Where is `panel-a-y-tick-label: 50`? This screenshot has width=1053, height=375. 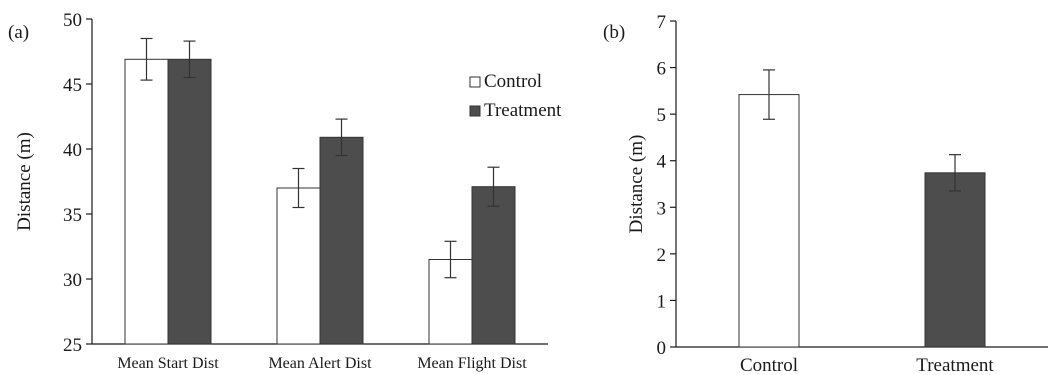
panel-a-y-tick-label: 50 is located at coordinates (72, 20).